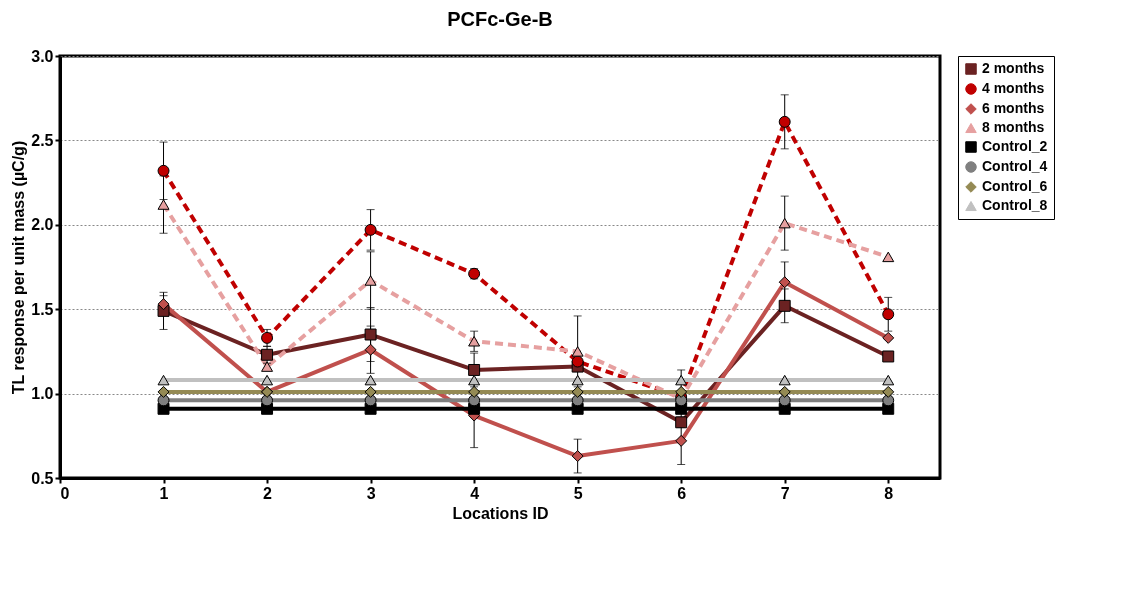 The image size is (1138, 596). Describe the element at coordinates (1015, 146) in the screenshot. I see `legend-label: Control_2` at that location.